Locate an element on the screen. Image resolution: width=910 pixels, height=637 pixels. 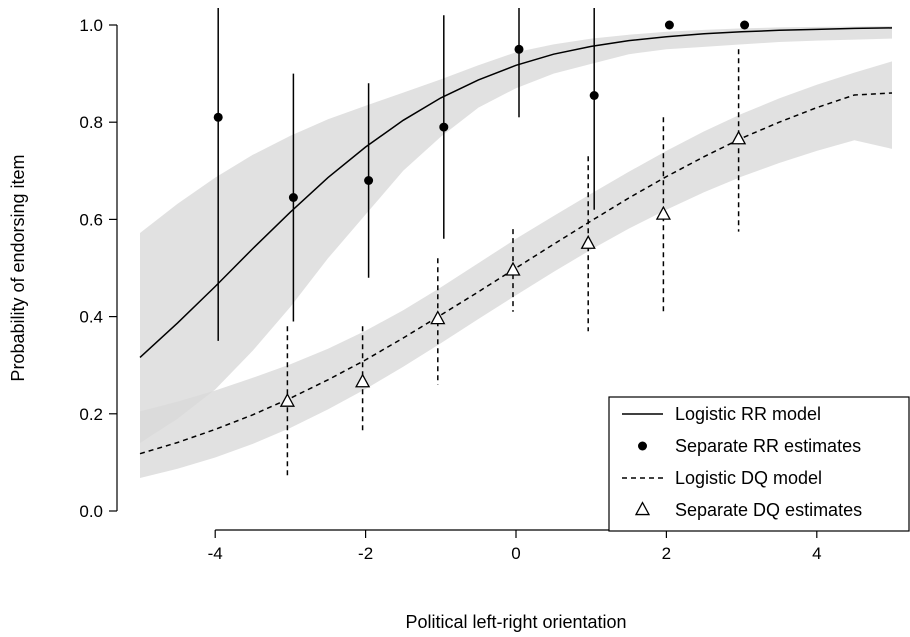
x-tick-label: 4 is located at coordinates (816, 553).